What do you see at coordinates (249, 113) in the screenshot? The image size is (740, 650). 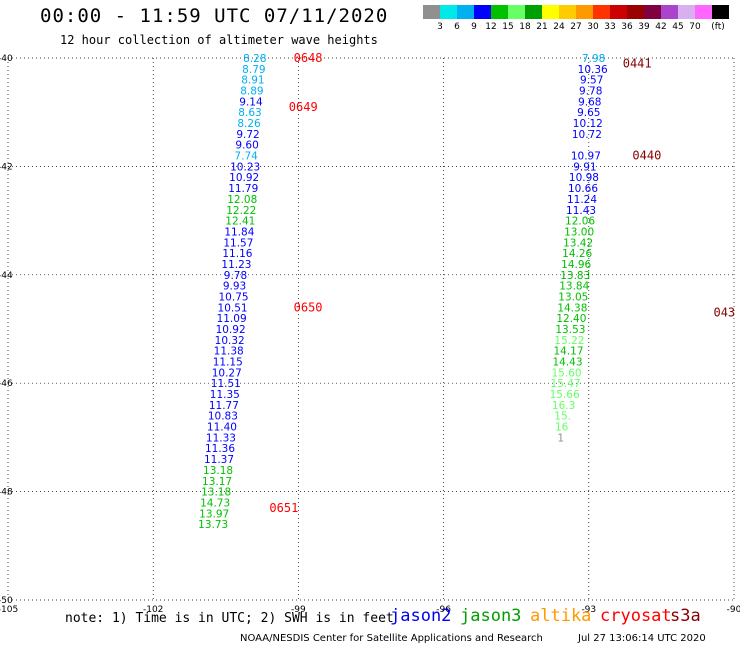 I see `wave-height-point: 8.63` at bounding box center [249, 113].